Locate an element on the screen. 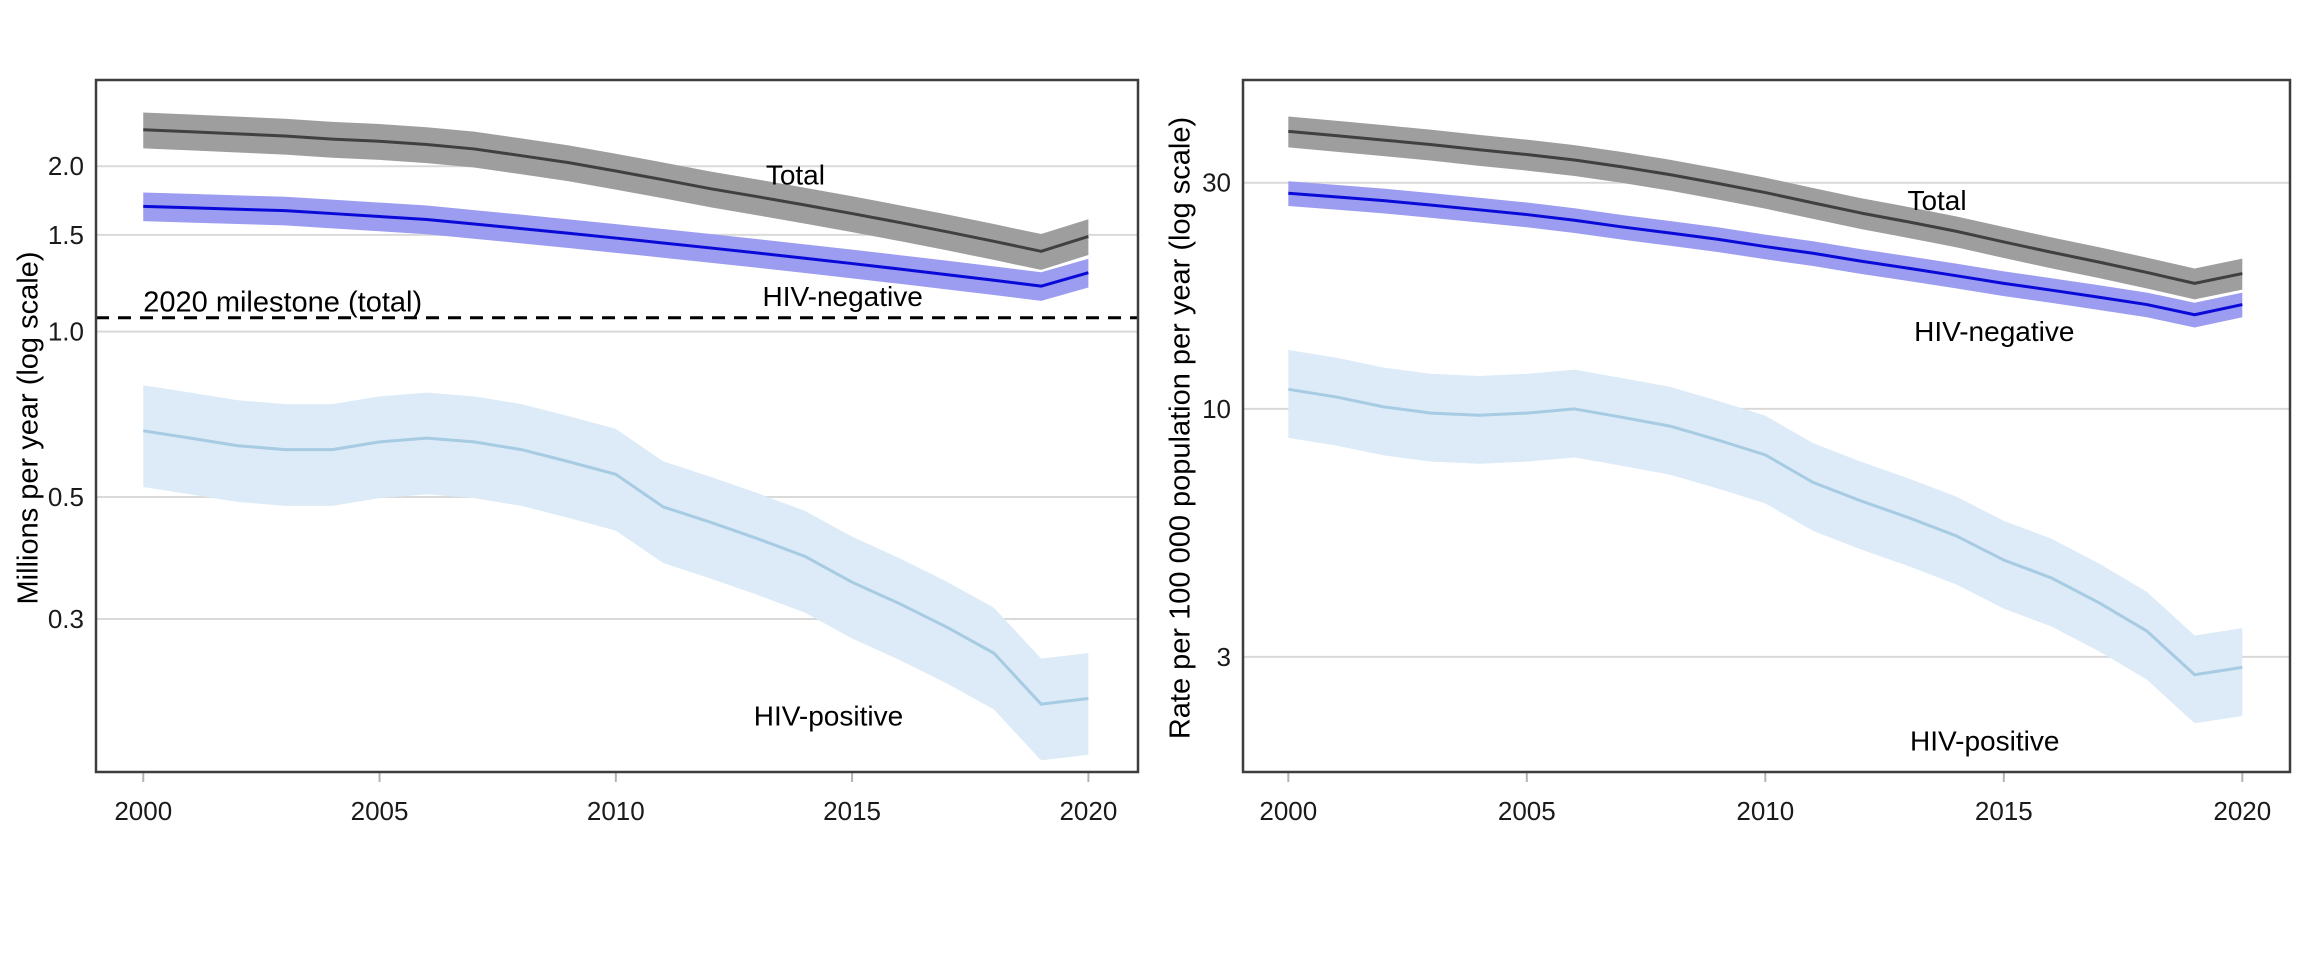  milestone-label: 2020 milestone (total) is located at coordinates (282, 302).